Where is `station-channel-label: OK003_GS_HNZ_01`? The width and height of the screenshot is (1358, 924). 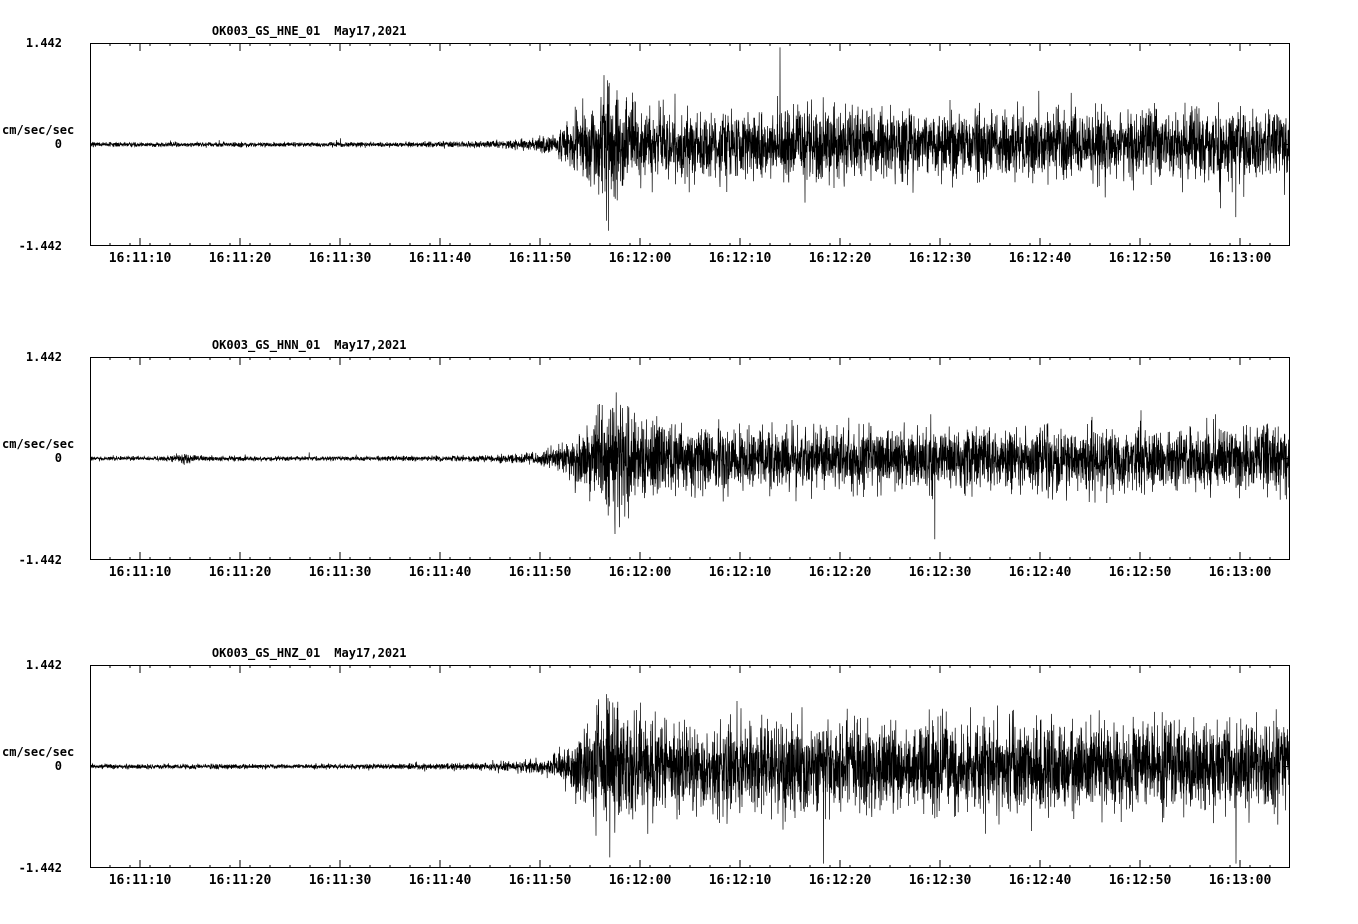
station-channel-label: OK003_GS_HNZ_01 is located at coordinates (266, 653).